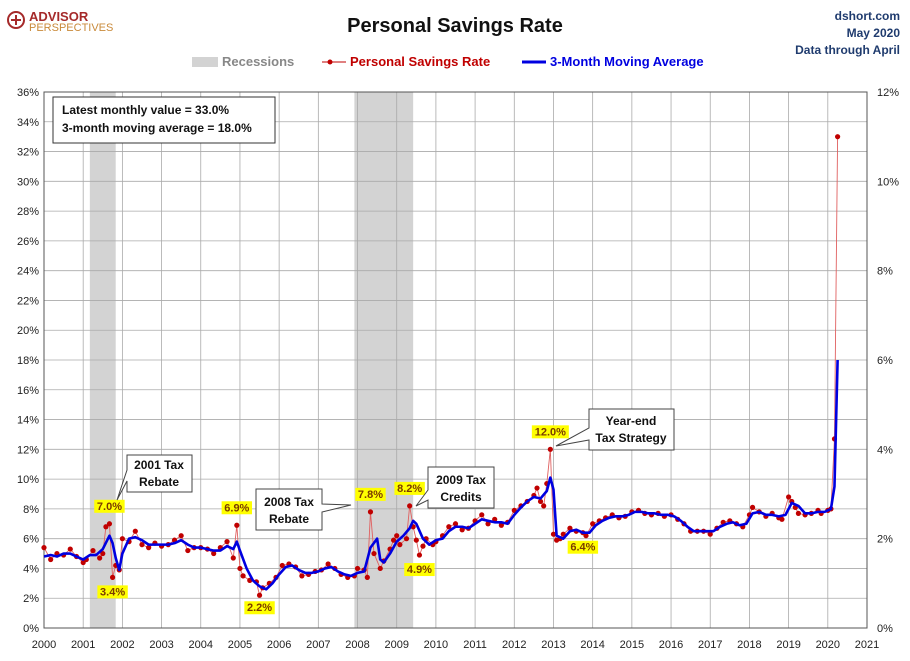 This screenshot has width=910, height=661. I want to click on y-right-tick-label: 4%, so click(885, 450).